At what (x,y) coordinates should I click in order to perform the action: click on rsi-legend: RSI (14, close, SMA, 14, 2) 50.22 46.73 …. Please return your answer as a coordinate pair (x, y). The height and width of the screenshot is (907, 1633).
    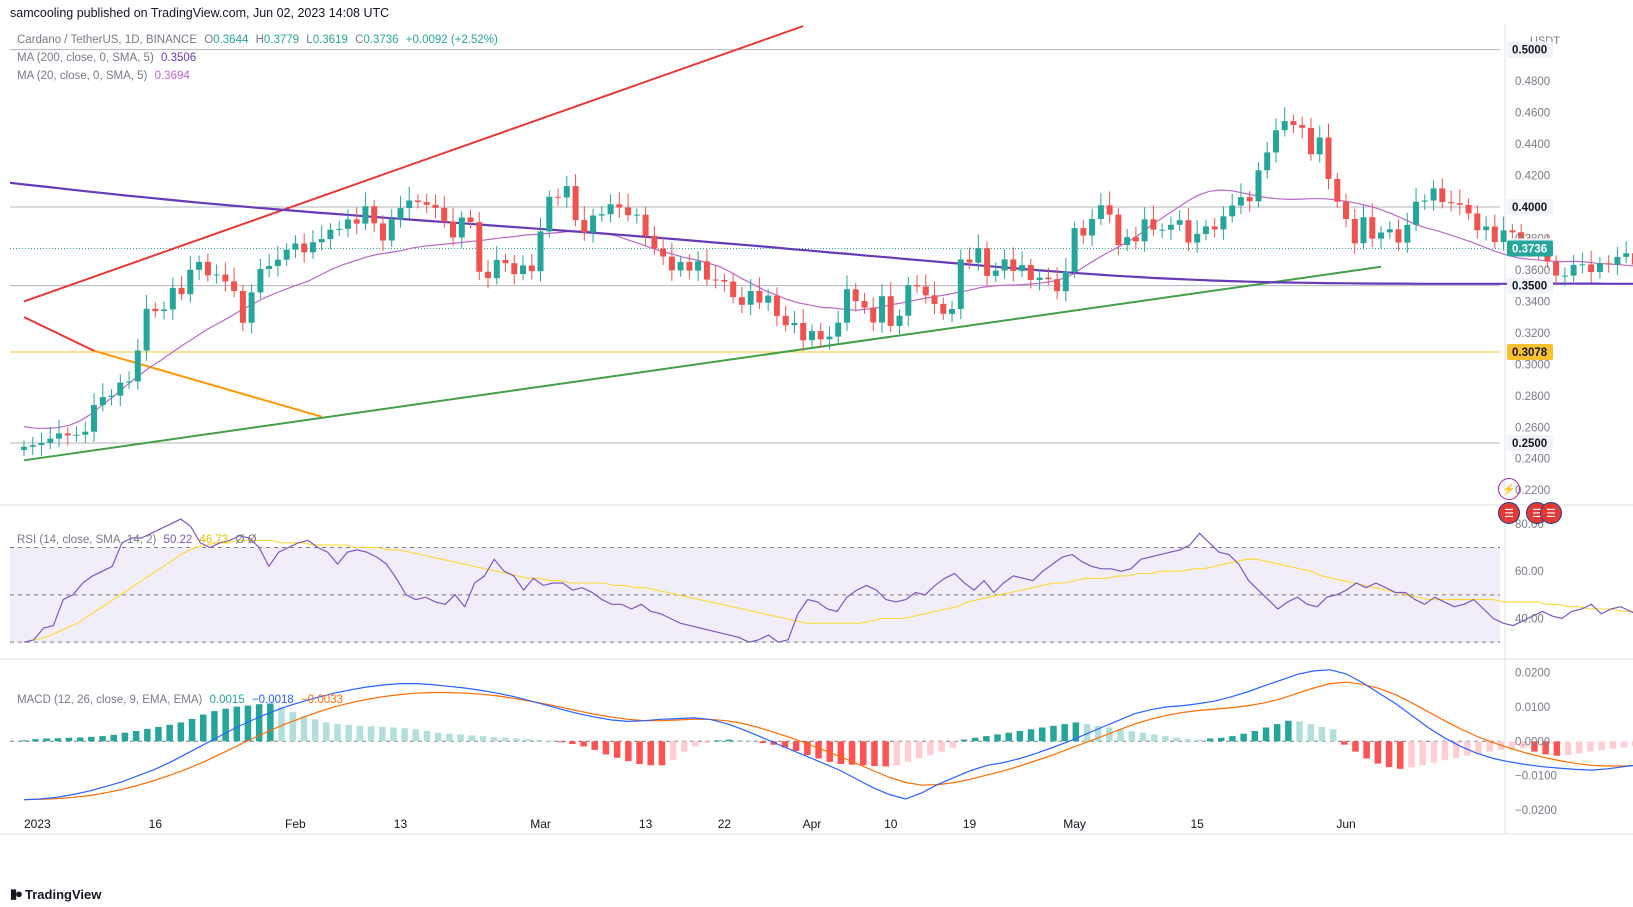
    Looking at the image, I should click on (137, 540).